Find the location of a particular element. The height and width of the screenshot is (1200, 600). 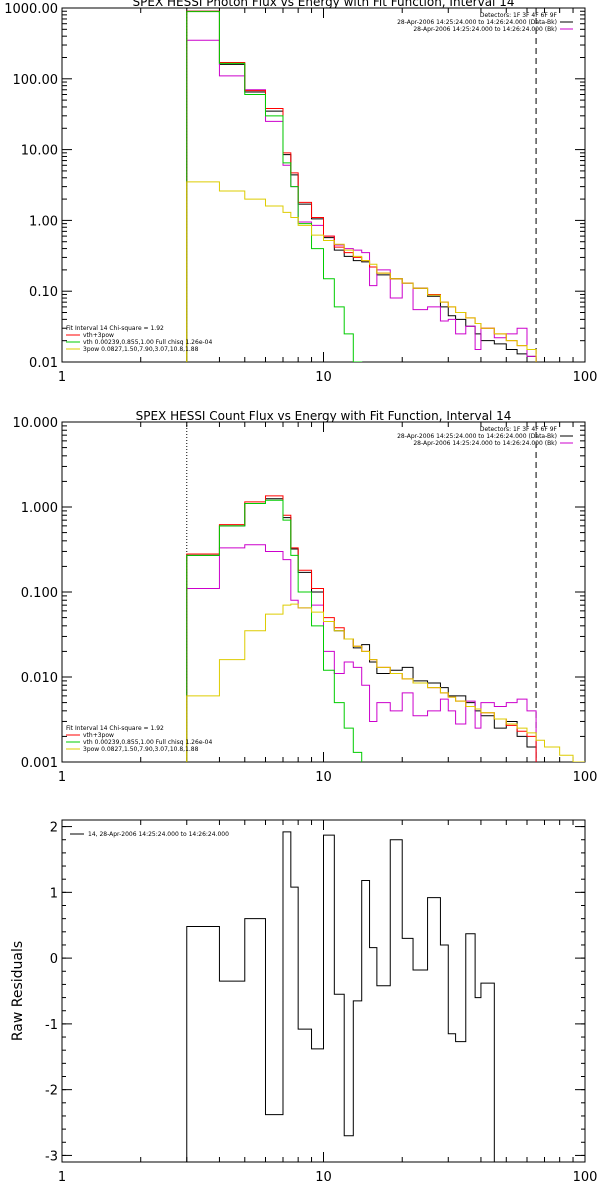

series--bk- is located at coordinates (361, 653).